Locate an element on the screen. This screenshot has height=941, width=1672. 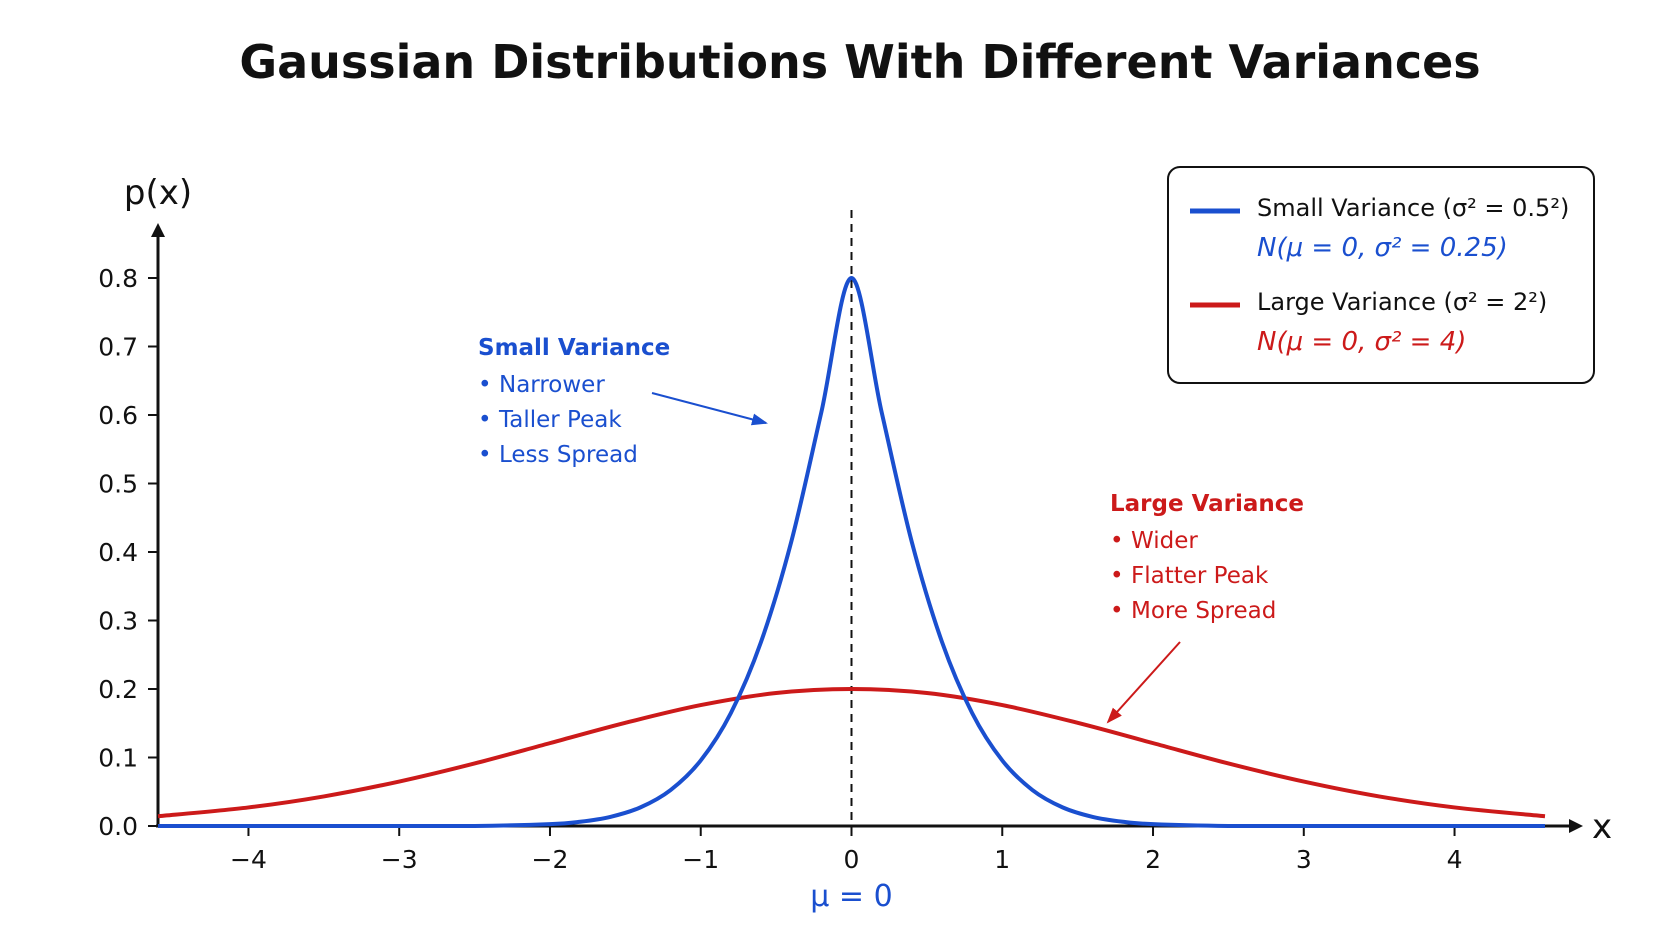
annotation-large-arrow is located at coordinates (1143, 682).